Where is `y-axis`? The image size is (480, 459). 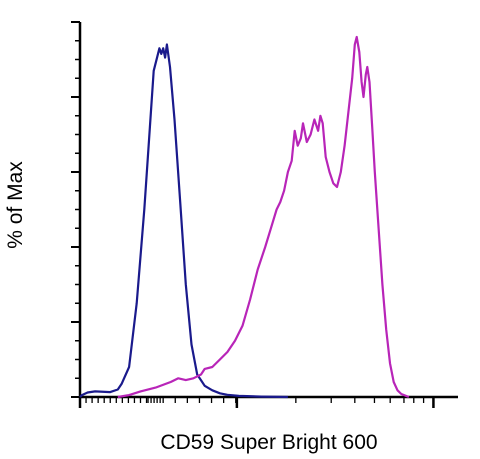 y-axis is located at coordinates (76, 209).